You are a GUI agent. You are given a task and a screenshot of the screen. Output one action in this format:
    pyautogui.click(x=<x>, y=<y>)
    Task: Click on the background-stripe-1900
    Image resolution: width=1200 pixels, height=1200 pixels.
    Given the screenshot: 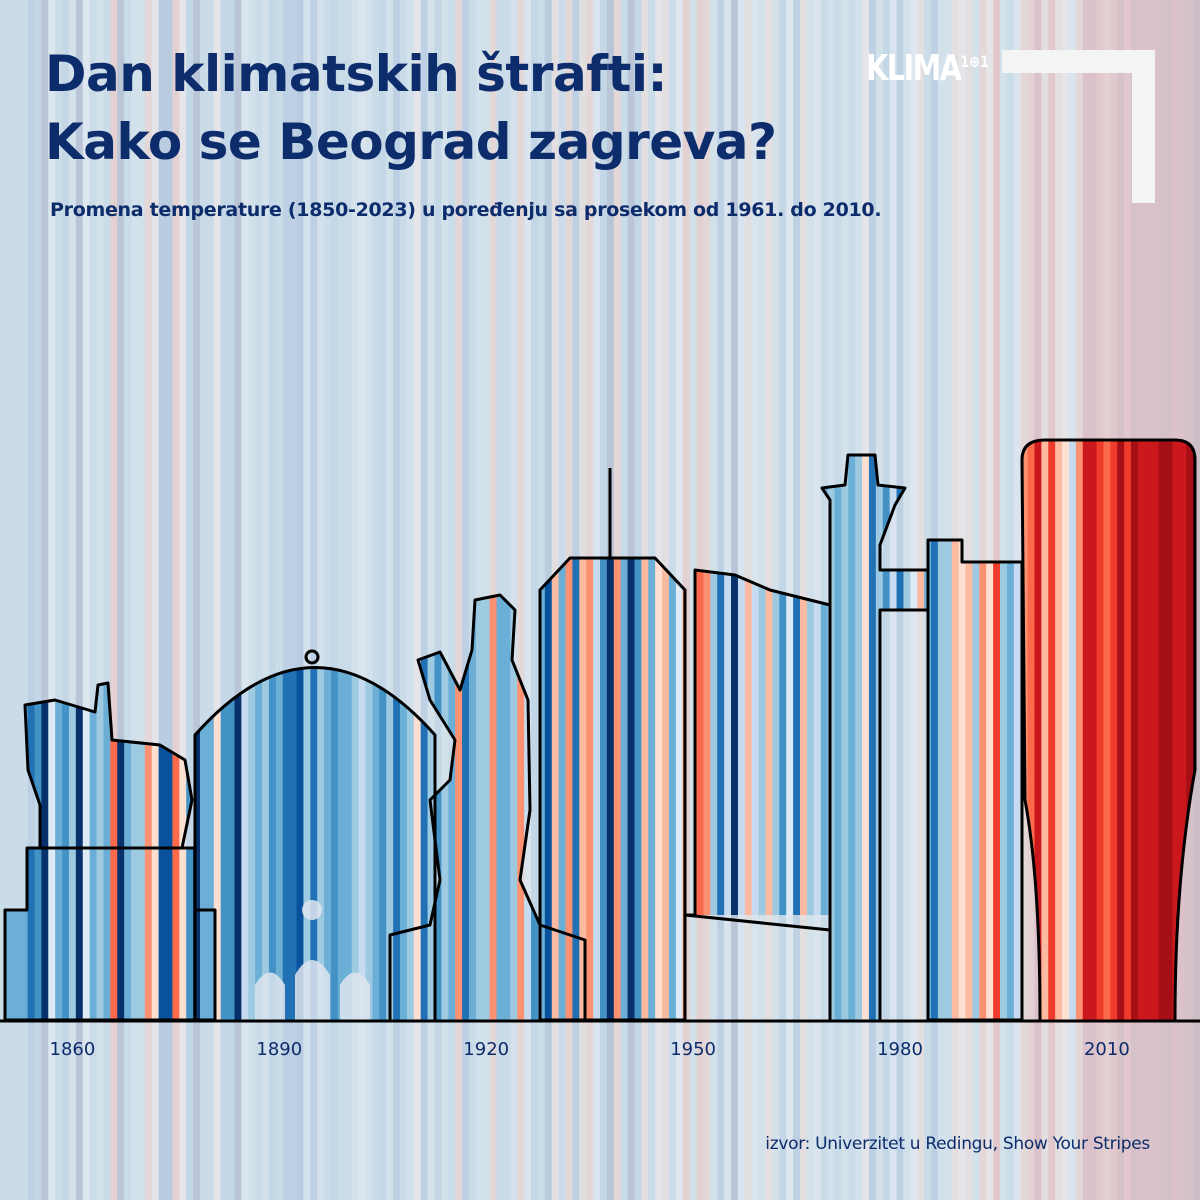 What is the action you would take?
    pyautogui.click(x=348, y=600)
    